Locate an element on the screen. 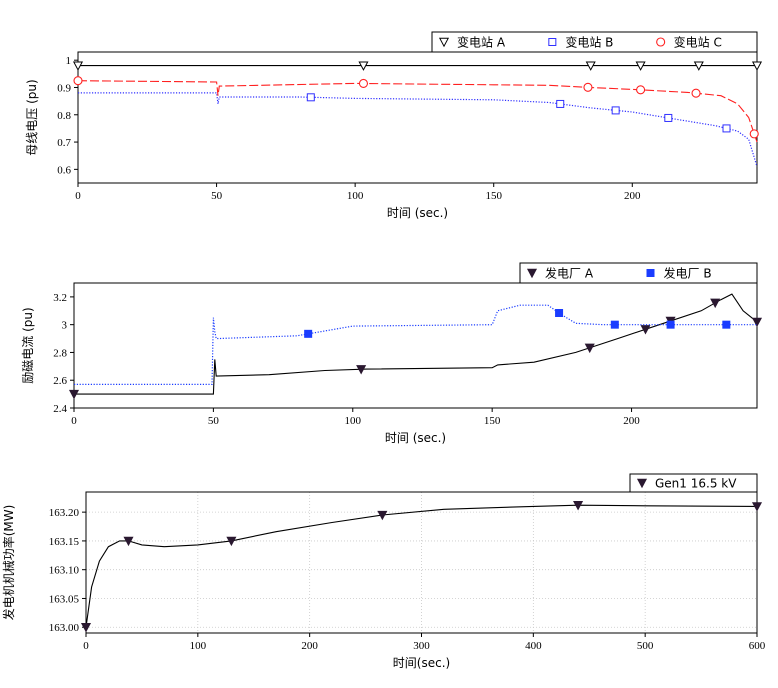  legend-label-1: 变电站 A is located at coordinates (481, 42).